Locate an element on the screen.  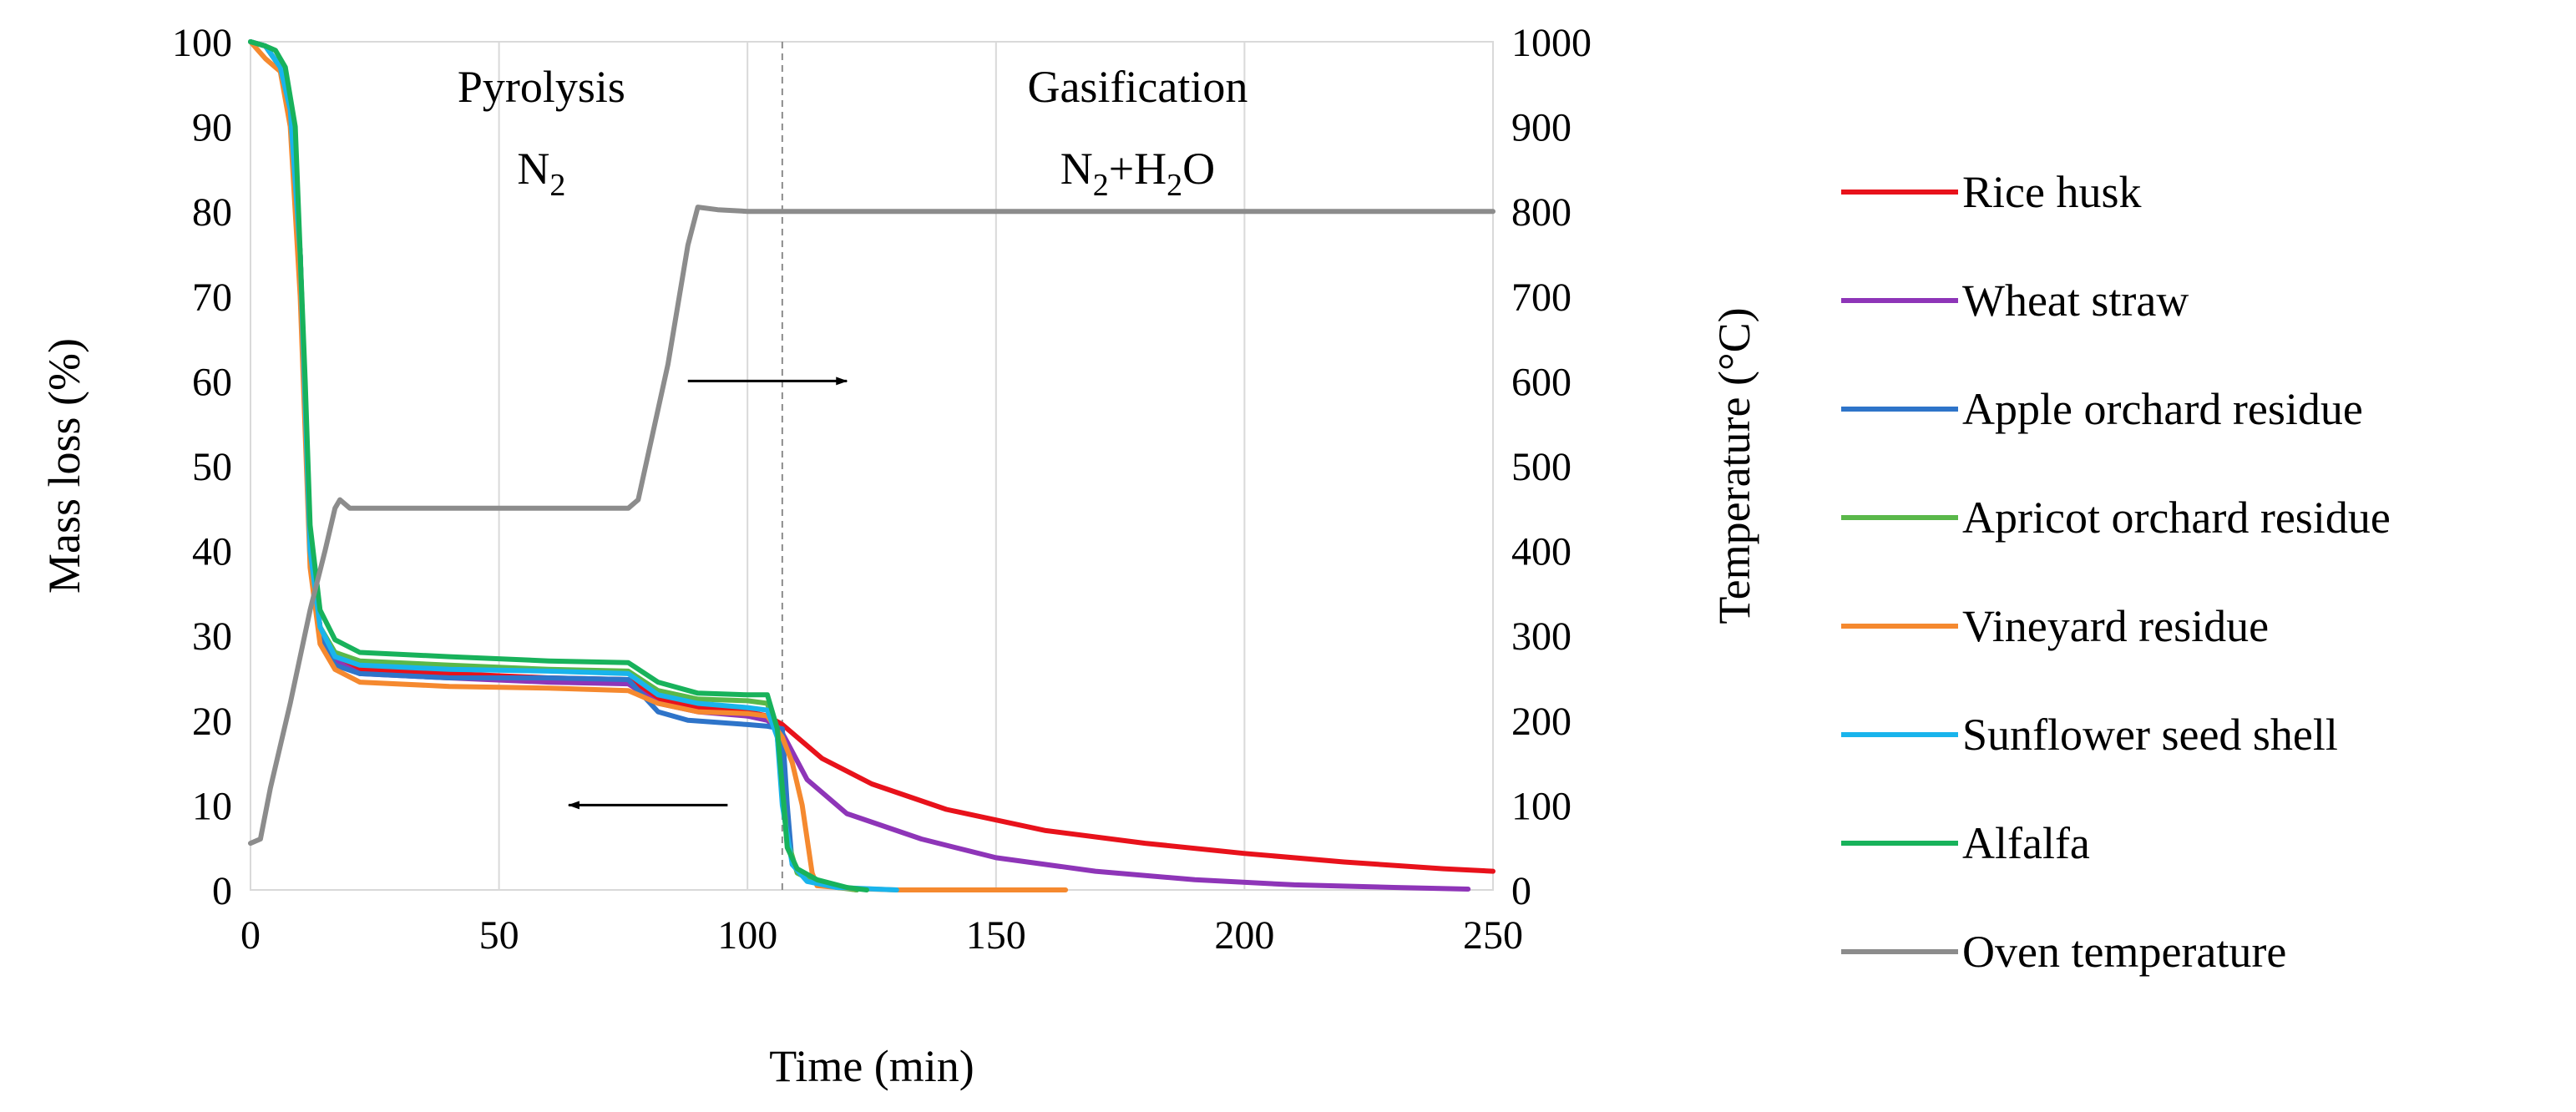
y2-tick-label: 300 is located at coordinates (1541, 636).